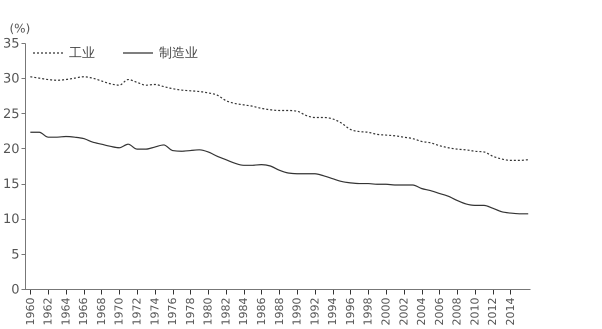 This screenshot has width=602, height=329. Describe the element at coordinates (65, 312) in the screenshot. I see `x-tick-label: 1964` at that location.